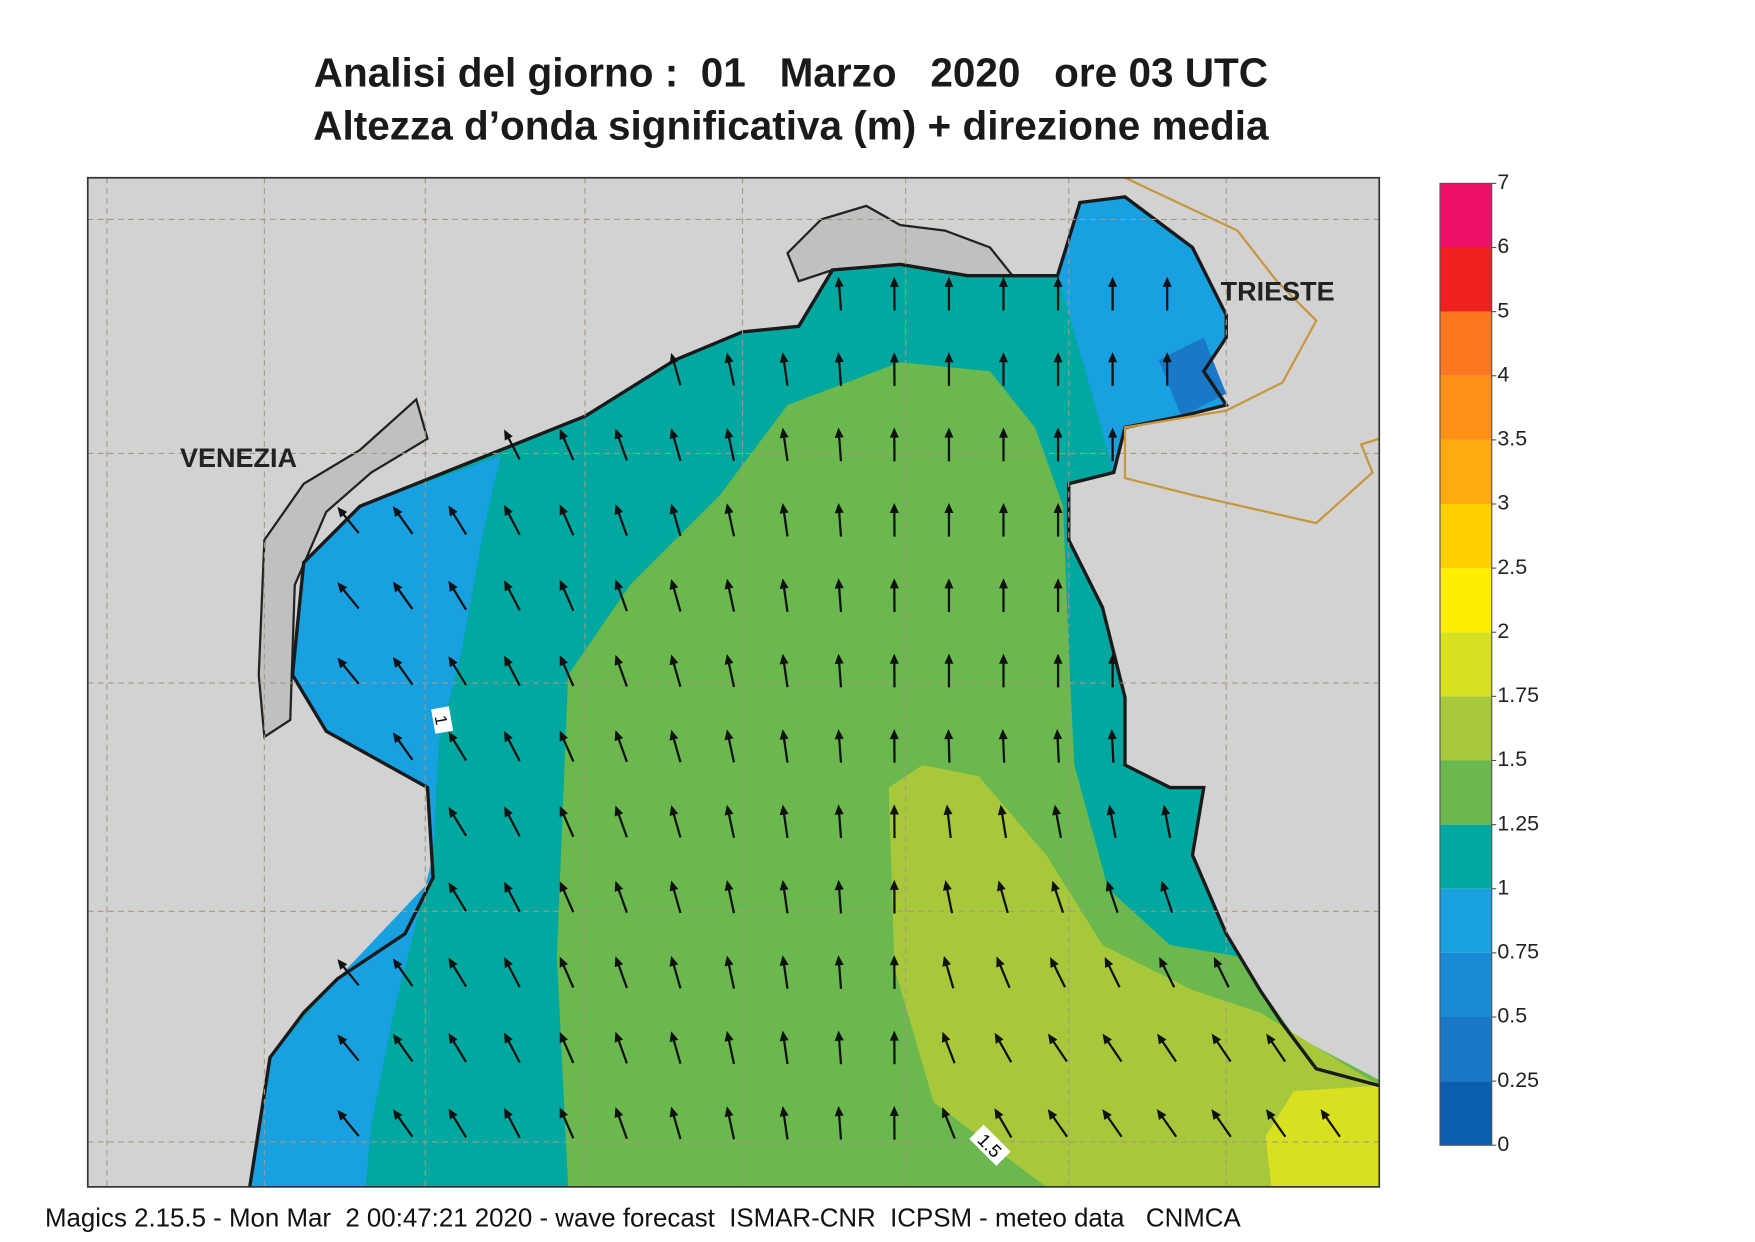 This screenshot has height=1242, width=1755. Describe the element at coordinates (1512, 567) in the screenshot. I see `colorbar-label: 2.5` at that location.